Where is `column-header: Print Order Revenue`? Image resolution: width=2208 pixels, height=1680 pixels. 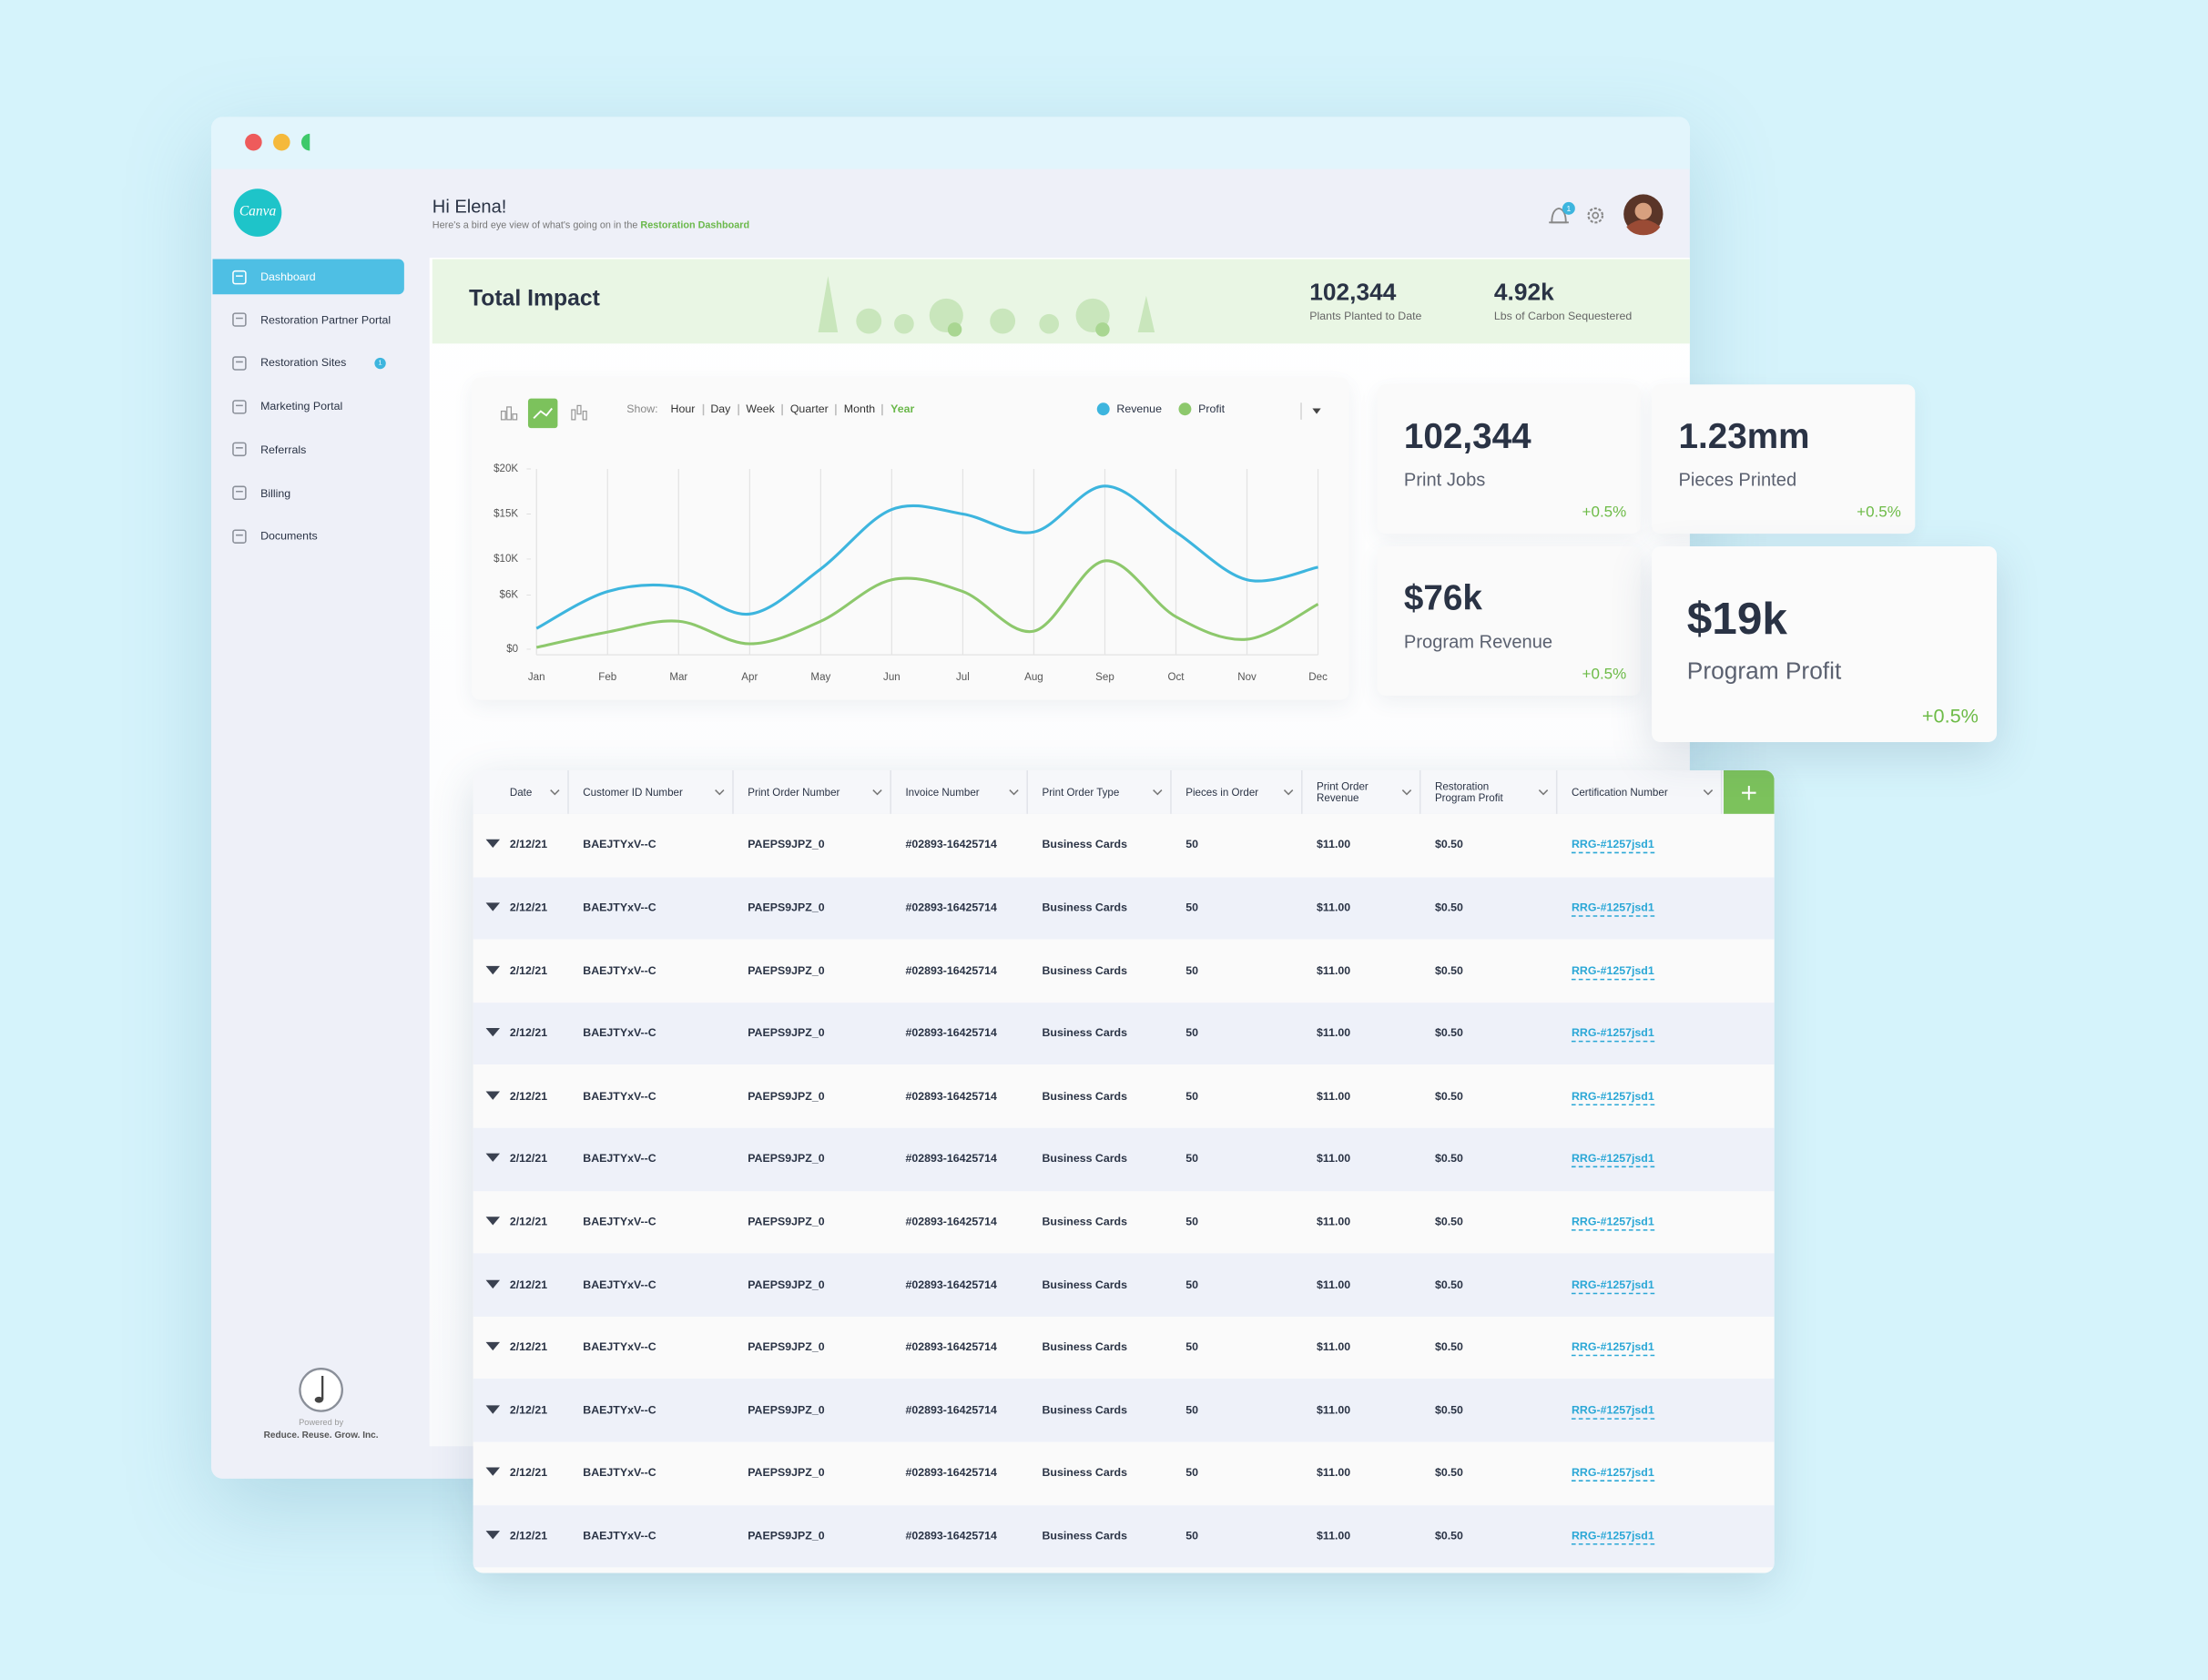 column-header: Print Order Revenue is located at coordinates (1343, 791).